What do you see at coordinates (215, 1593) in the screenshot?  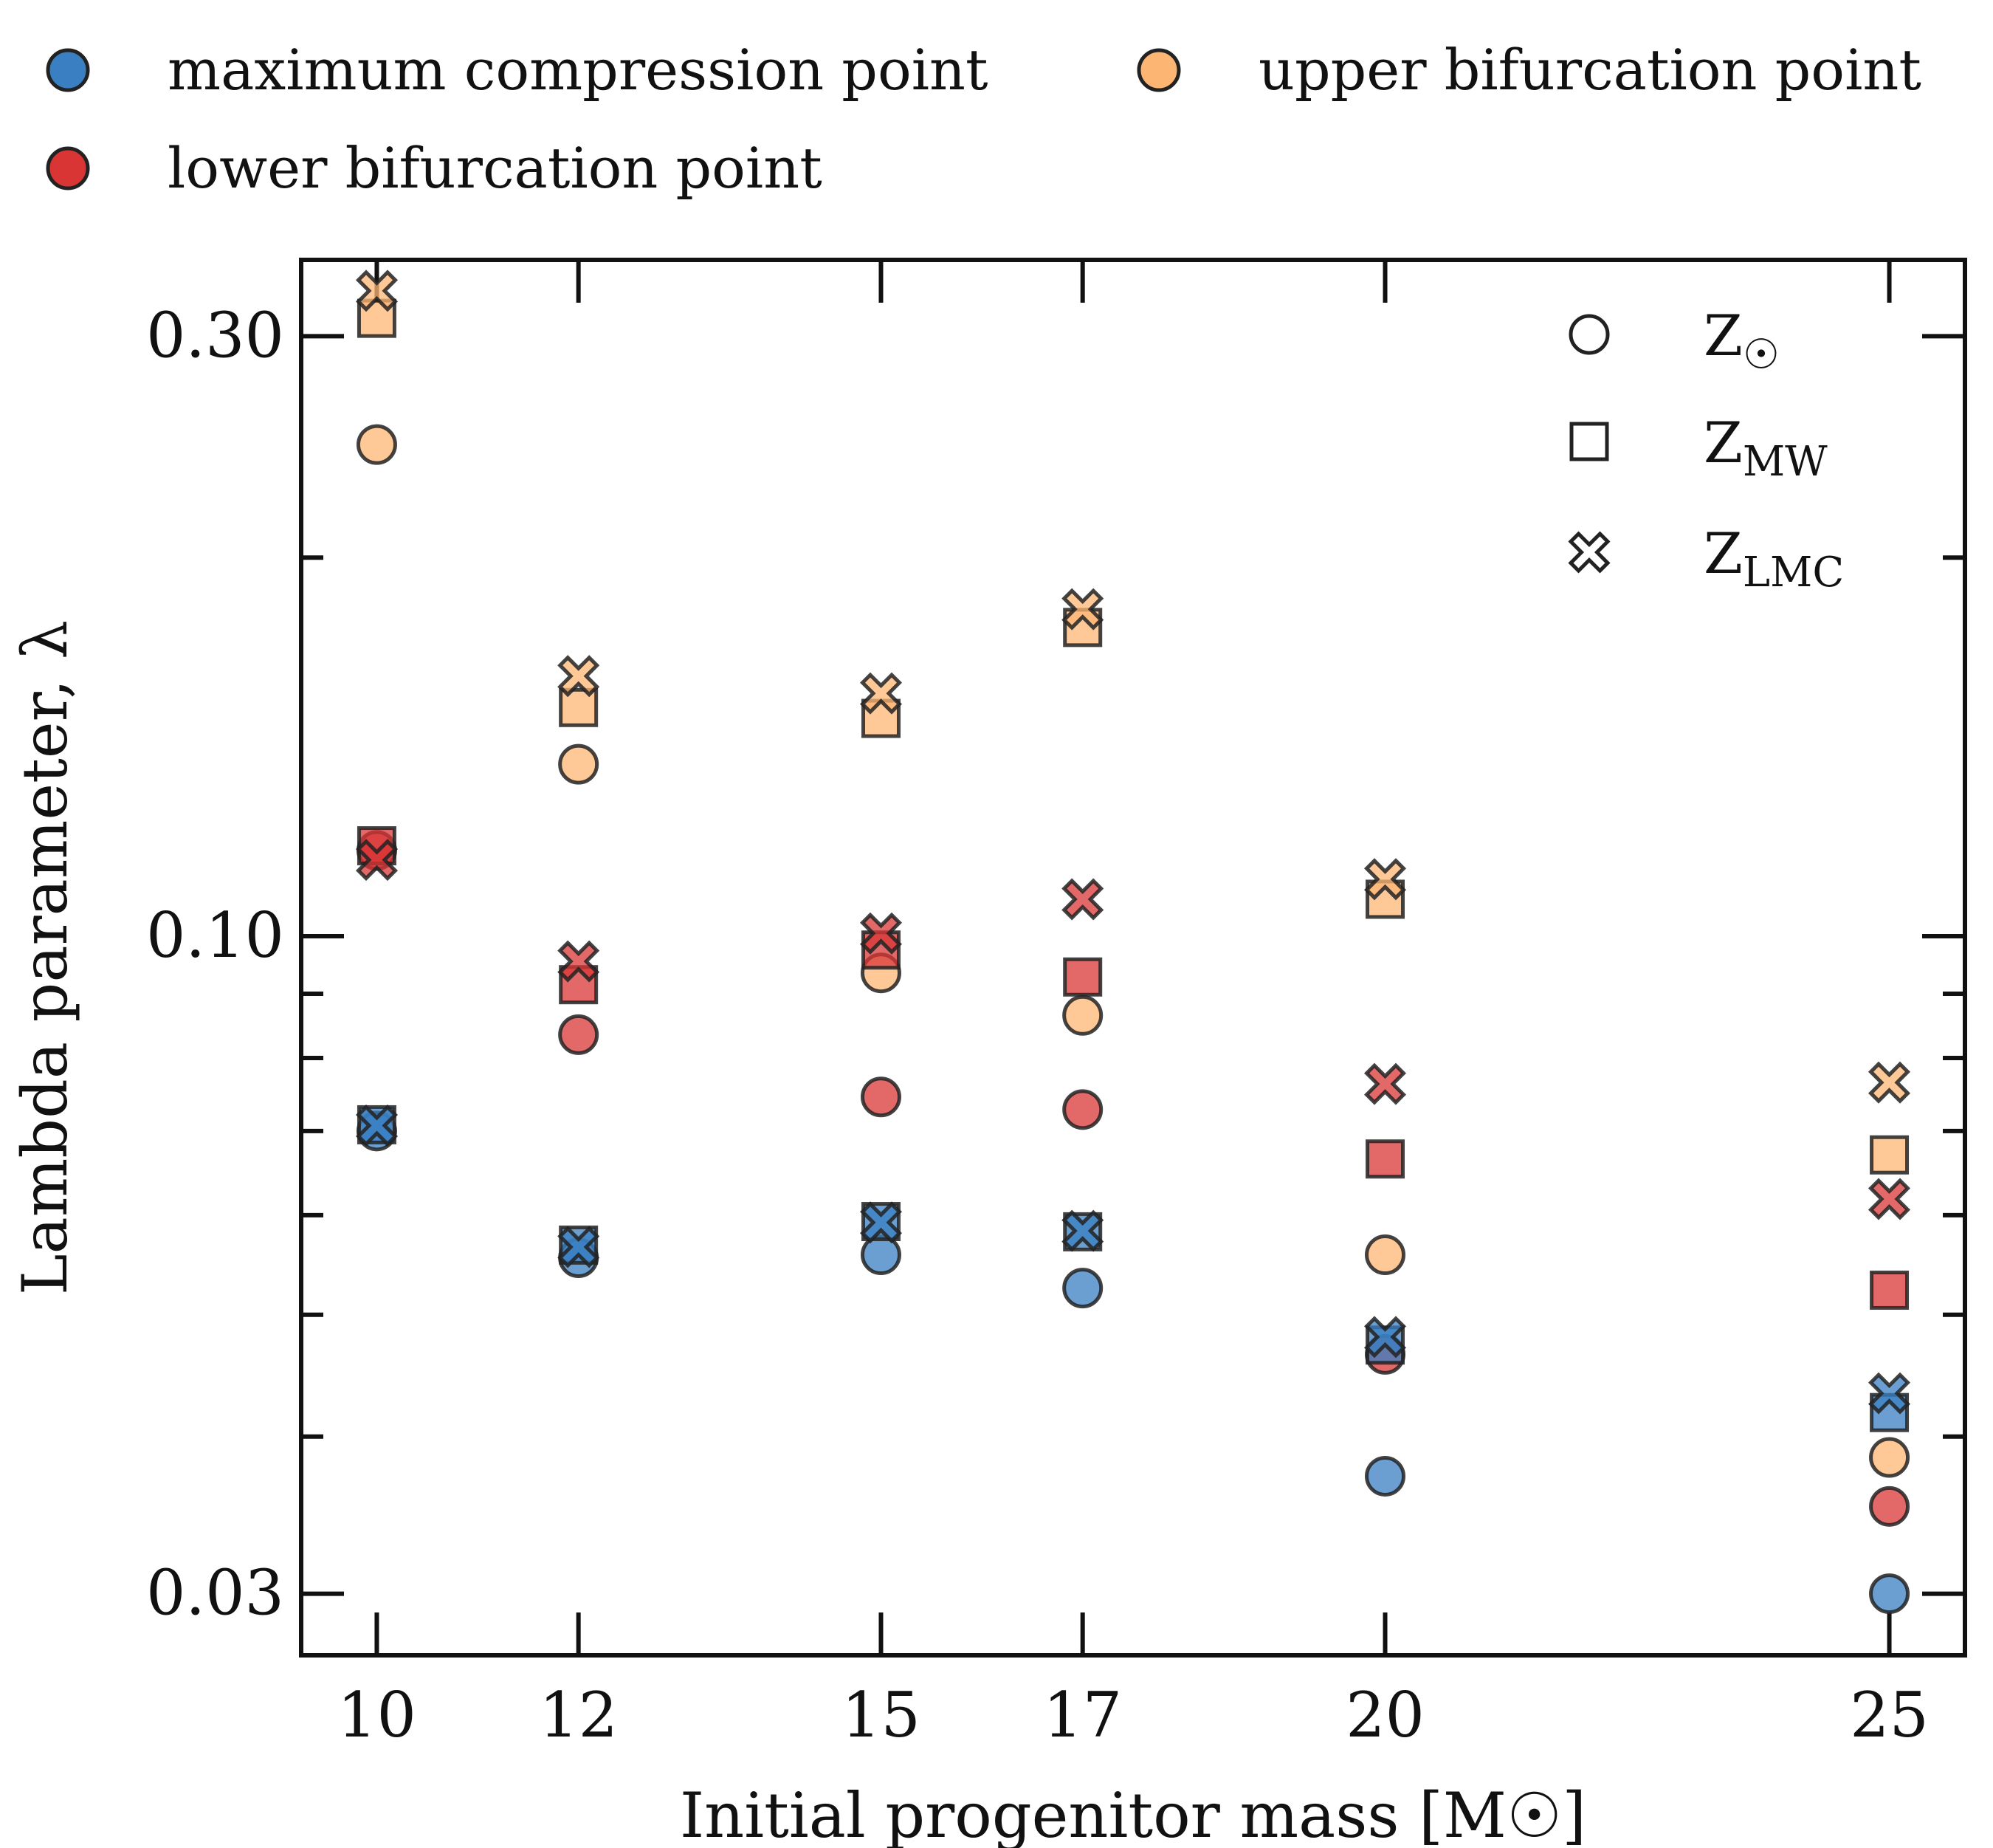 I see `y-tick-label: 0.03` at bounding box center [215, 1593].